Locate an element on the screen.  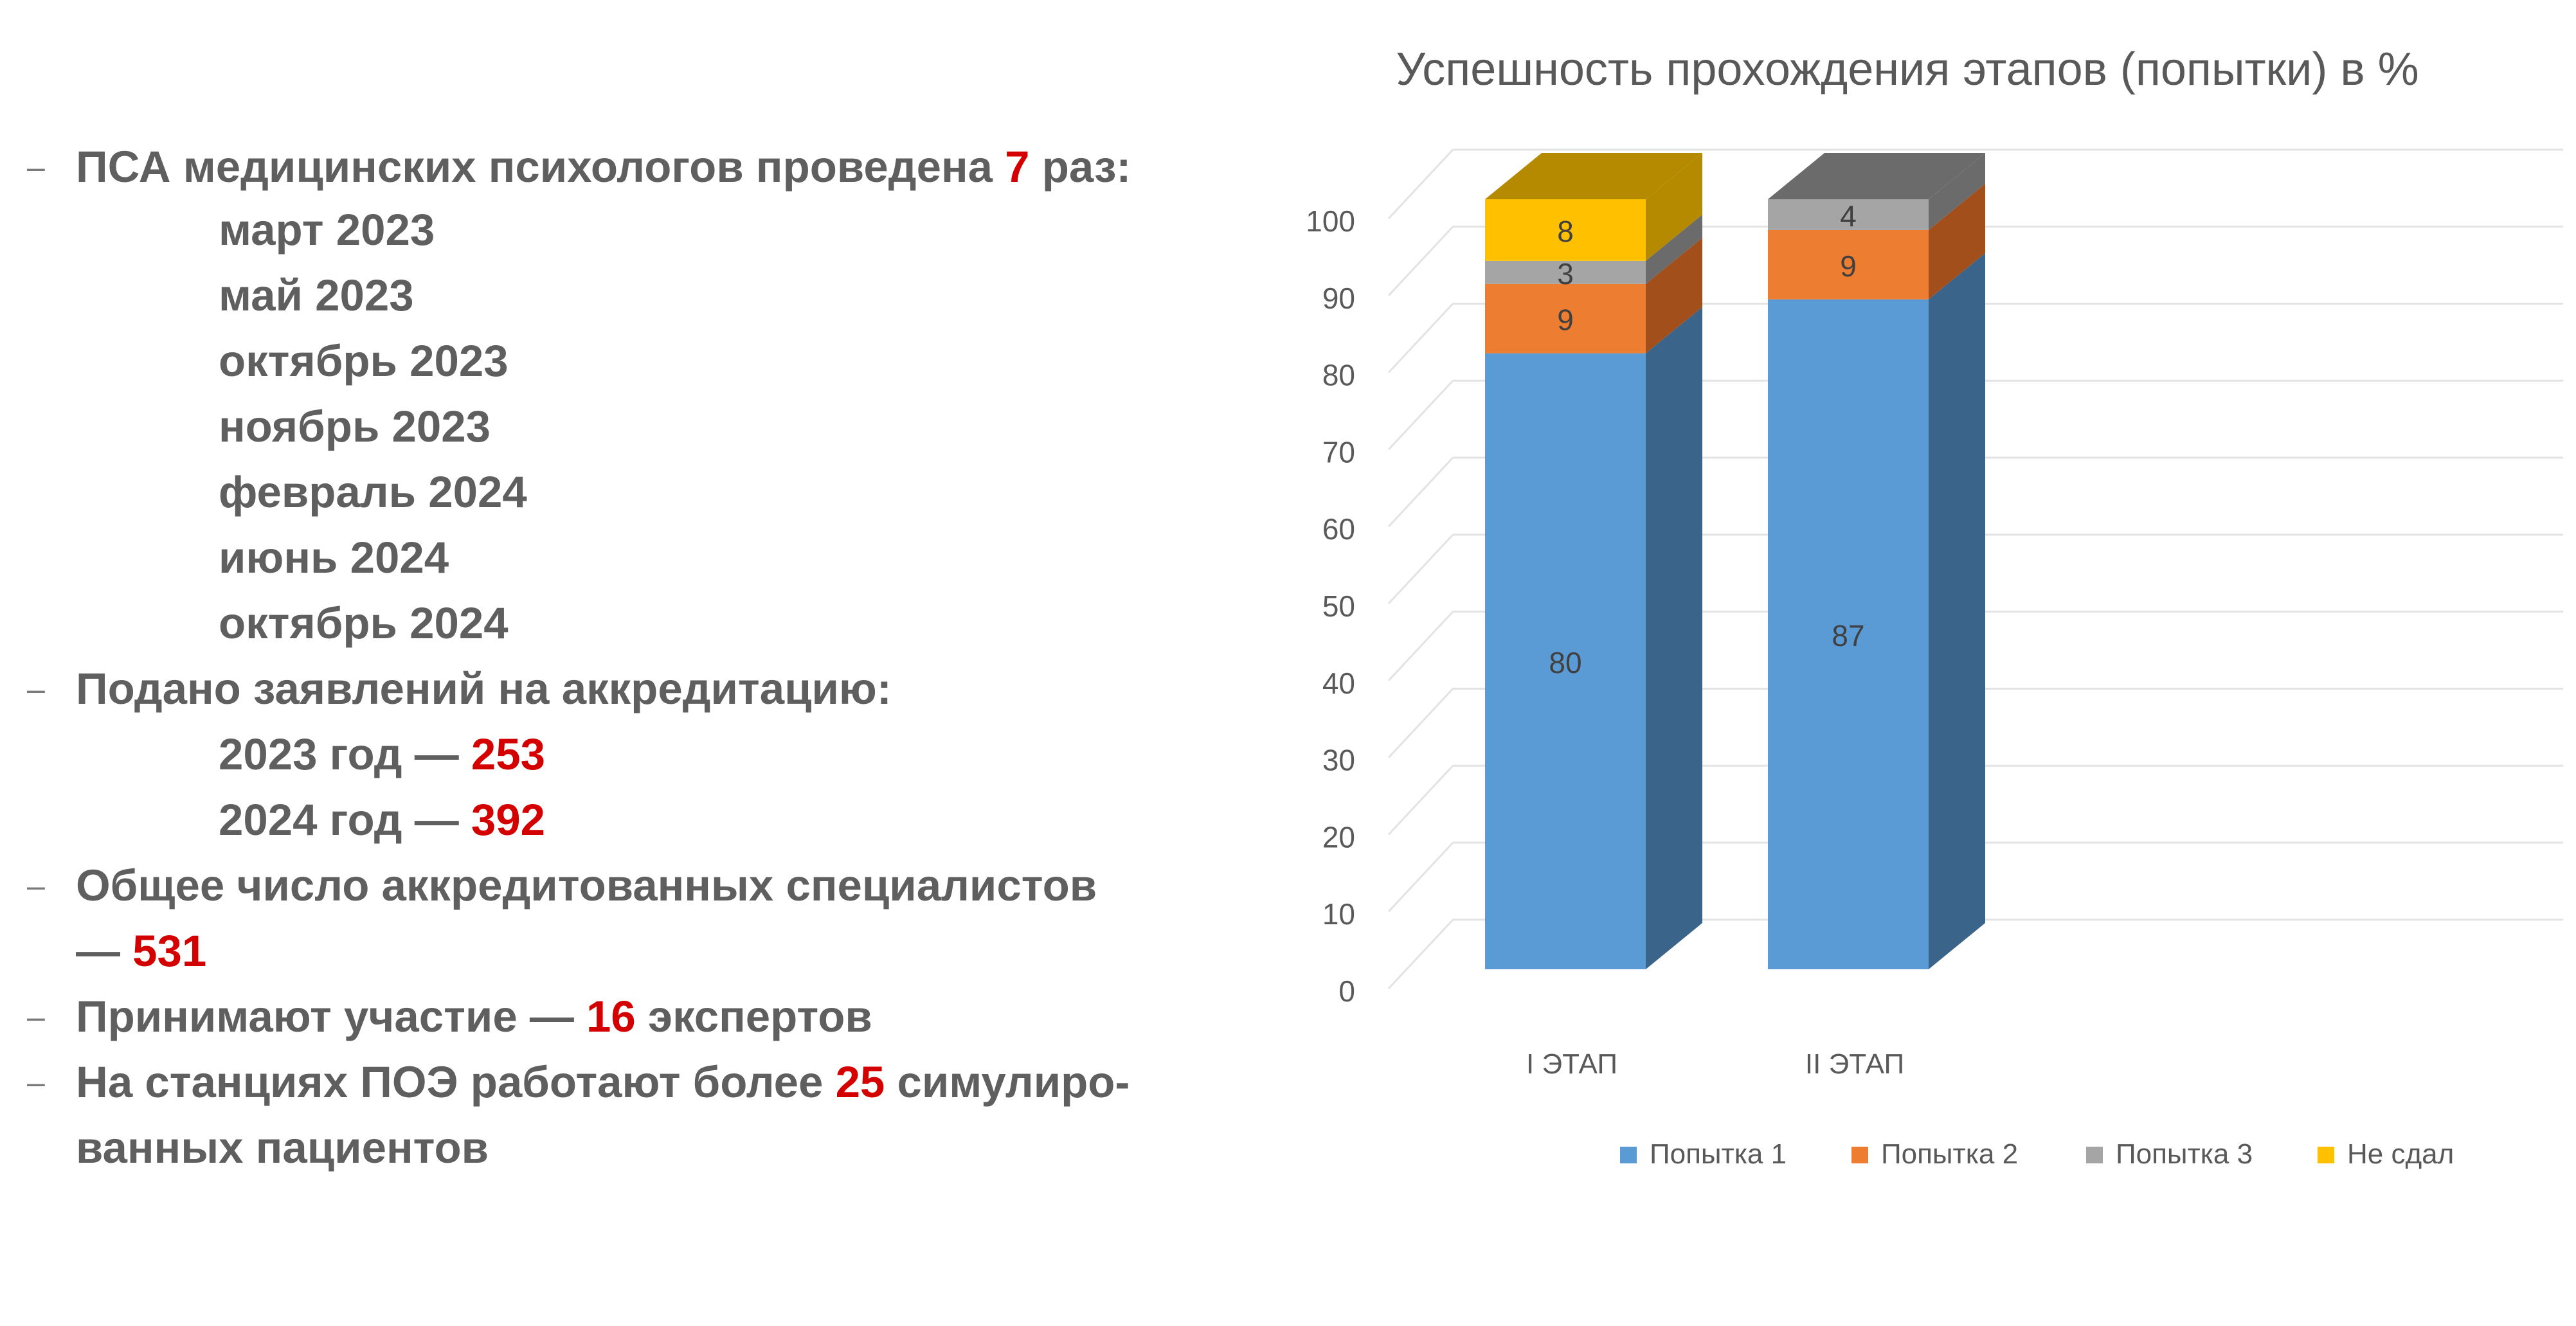
legend-label: Не сдал is located at coordinates (2400, 1154).